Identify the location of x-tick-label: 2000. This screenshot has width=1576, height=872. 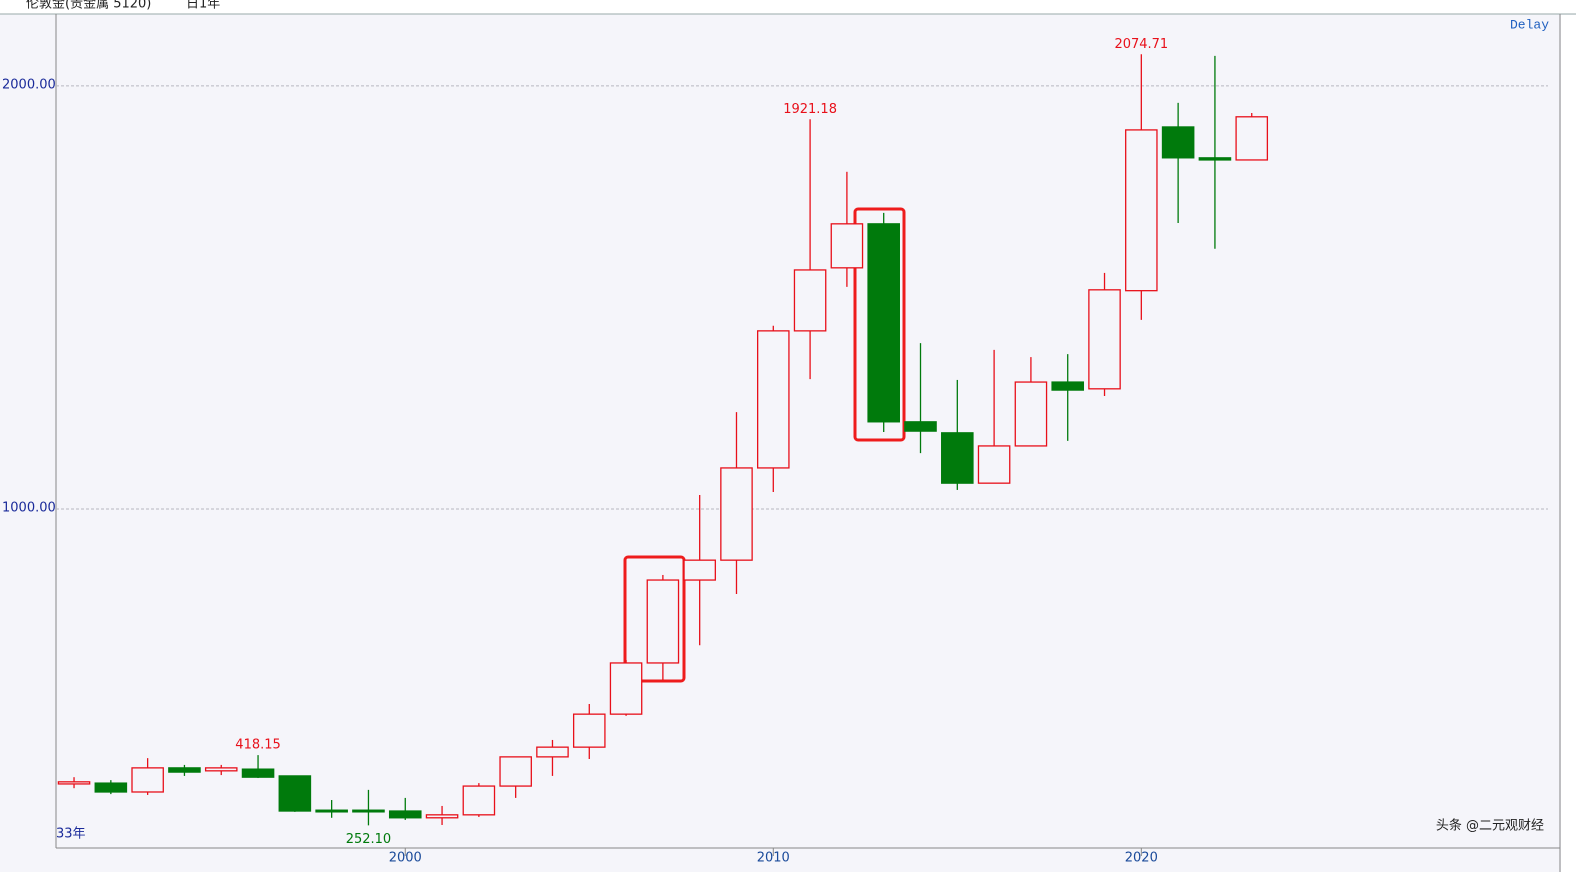
(405, 858).